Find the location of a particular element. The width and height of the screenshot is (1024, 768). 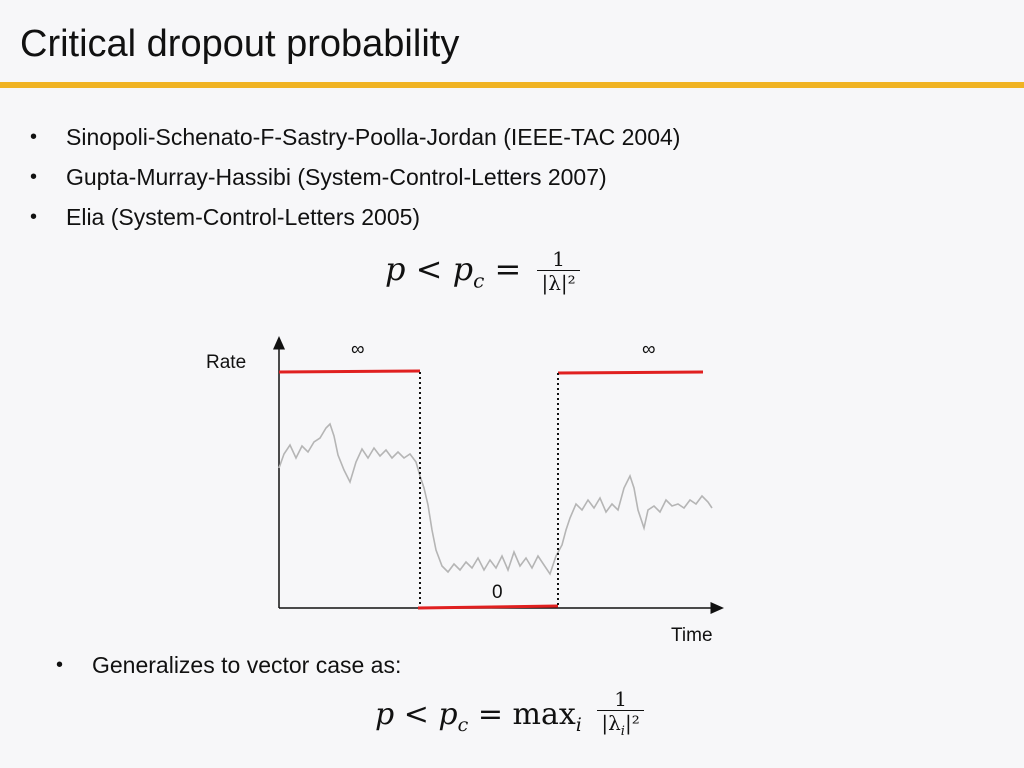

generalization-text: Generalizes to vector case as: is located at coordinates (247, 665).